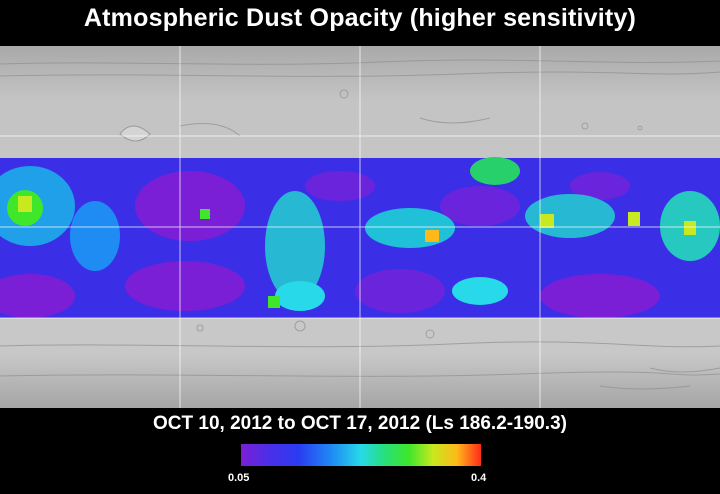 The image size is (720, 494). I want to click on opacity-colorbar, so click(361, 455).